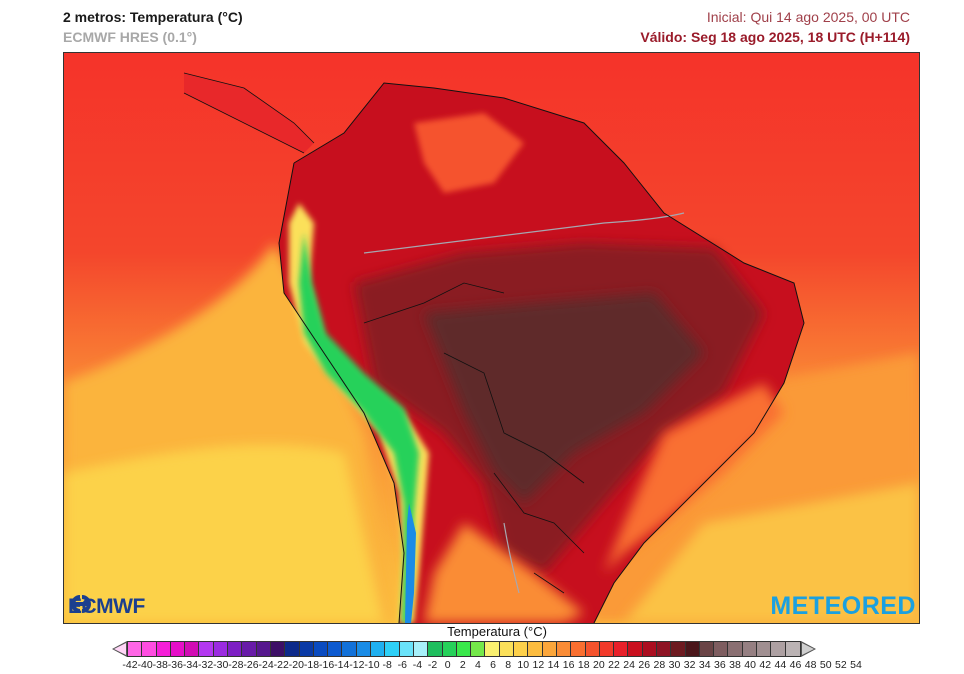 This screenshot has height=674, width=964. What do you see at coordinates (372, 665) in the screenshot?
I see `colorbar-tick-label: -10` at bounding box center [372, 665].